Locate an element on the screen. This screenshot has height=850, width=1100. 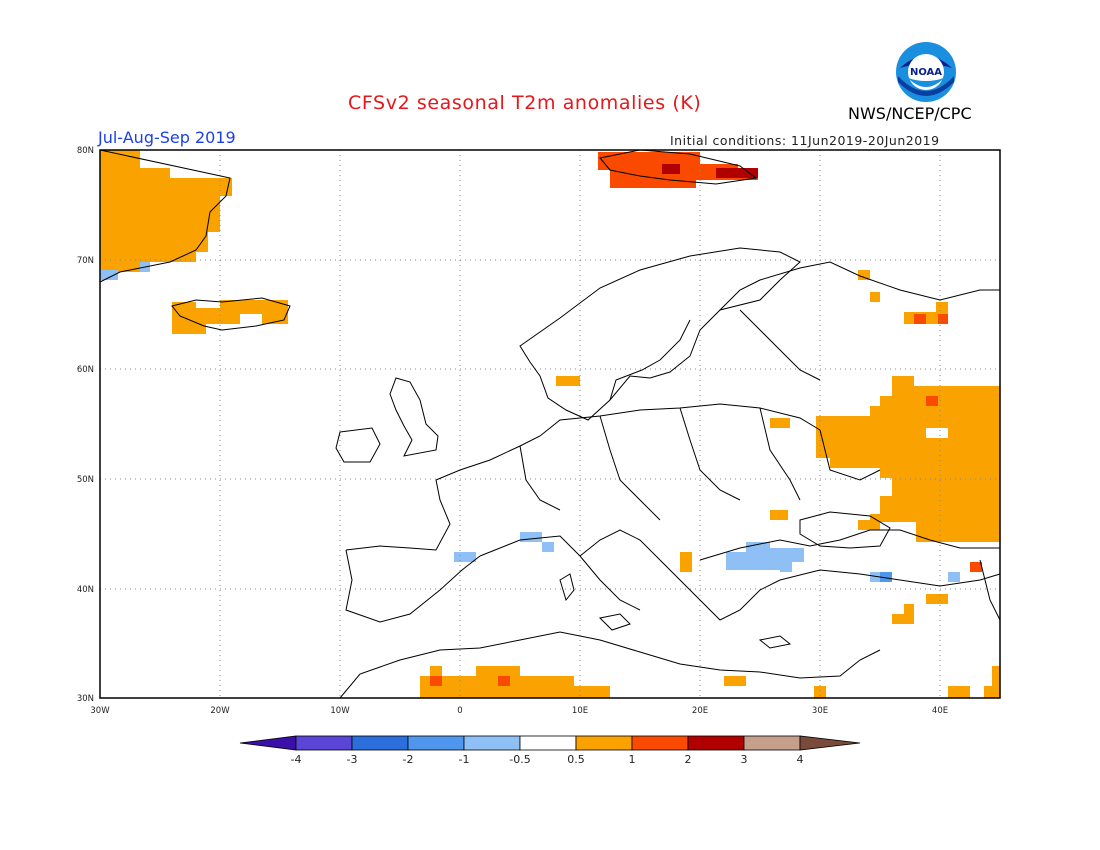
colorbar-label: -0.5 is located at coordinates (519, 759).